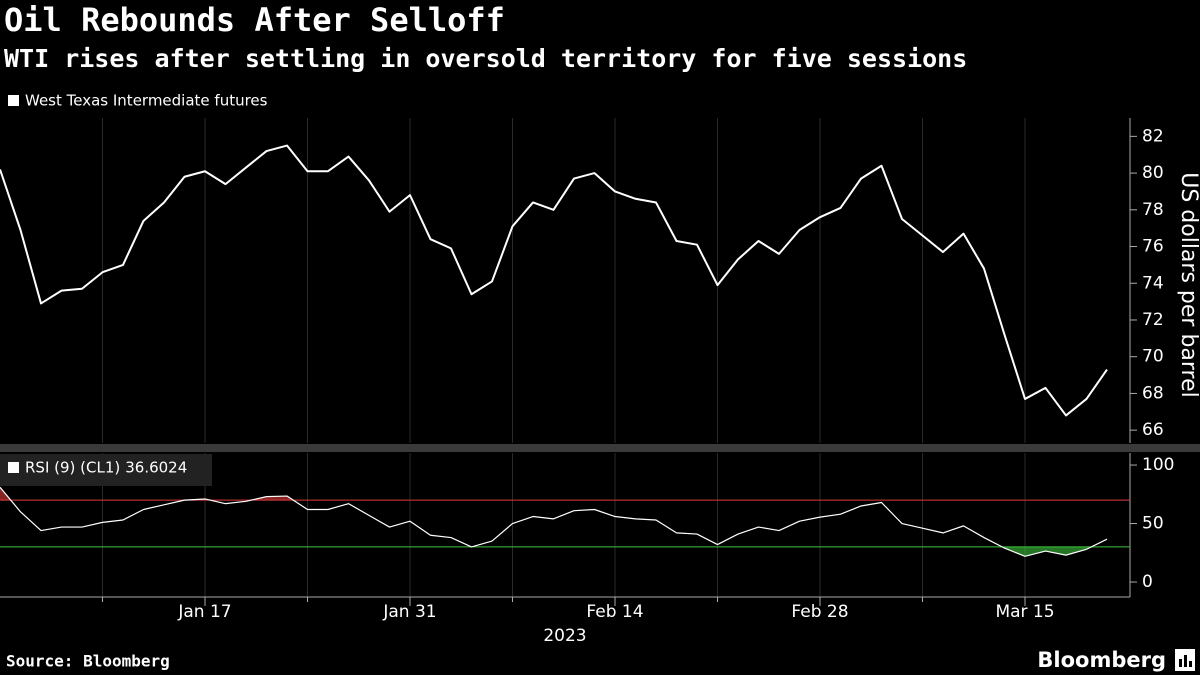 Image resolution: width=1200 pixels, height=675 pixels. What do you see at coordinates (254, 20) in the screenshot?
I see `chart-title: Oil Rebounds After Selloff` at bounding box center [254, 20].